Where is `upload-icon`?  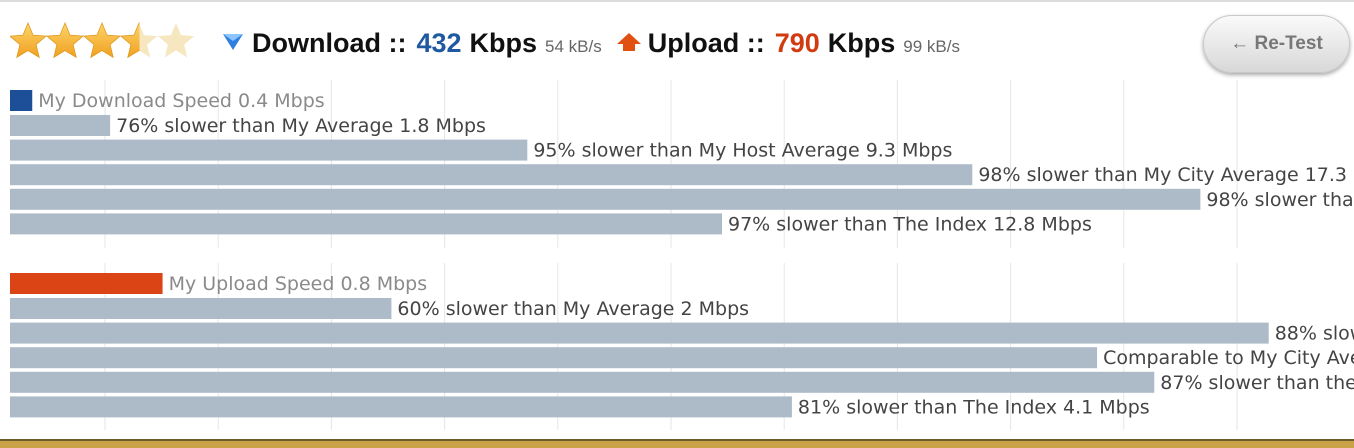 upload-icon is located at coordinates (628, 42).